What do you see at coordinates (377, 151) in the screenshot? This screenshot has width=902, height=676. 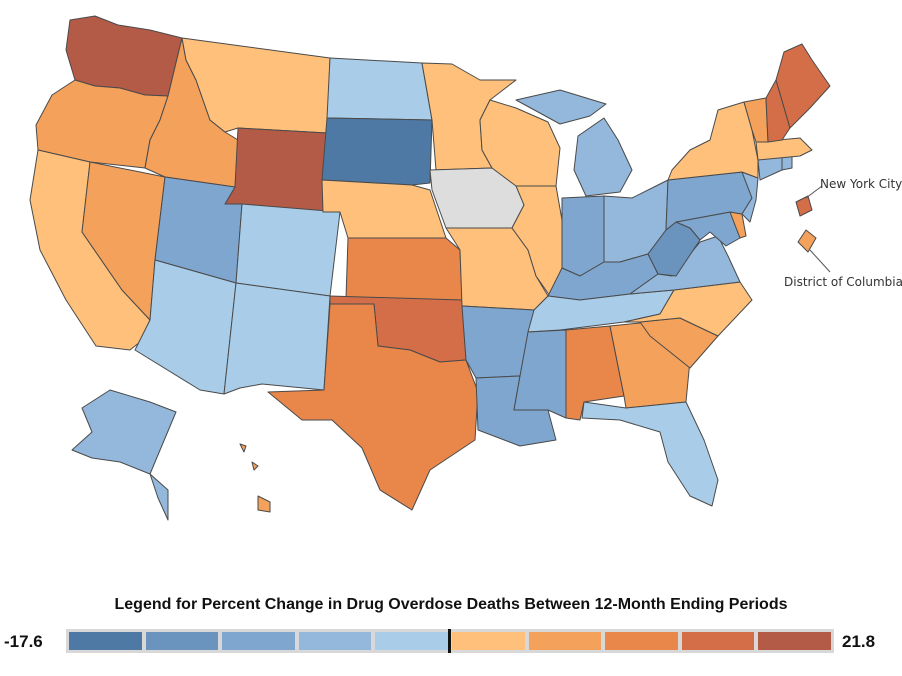 I see `state-south-dakota` at bounding box center [377, 151].